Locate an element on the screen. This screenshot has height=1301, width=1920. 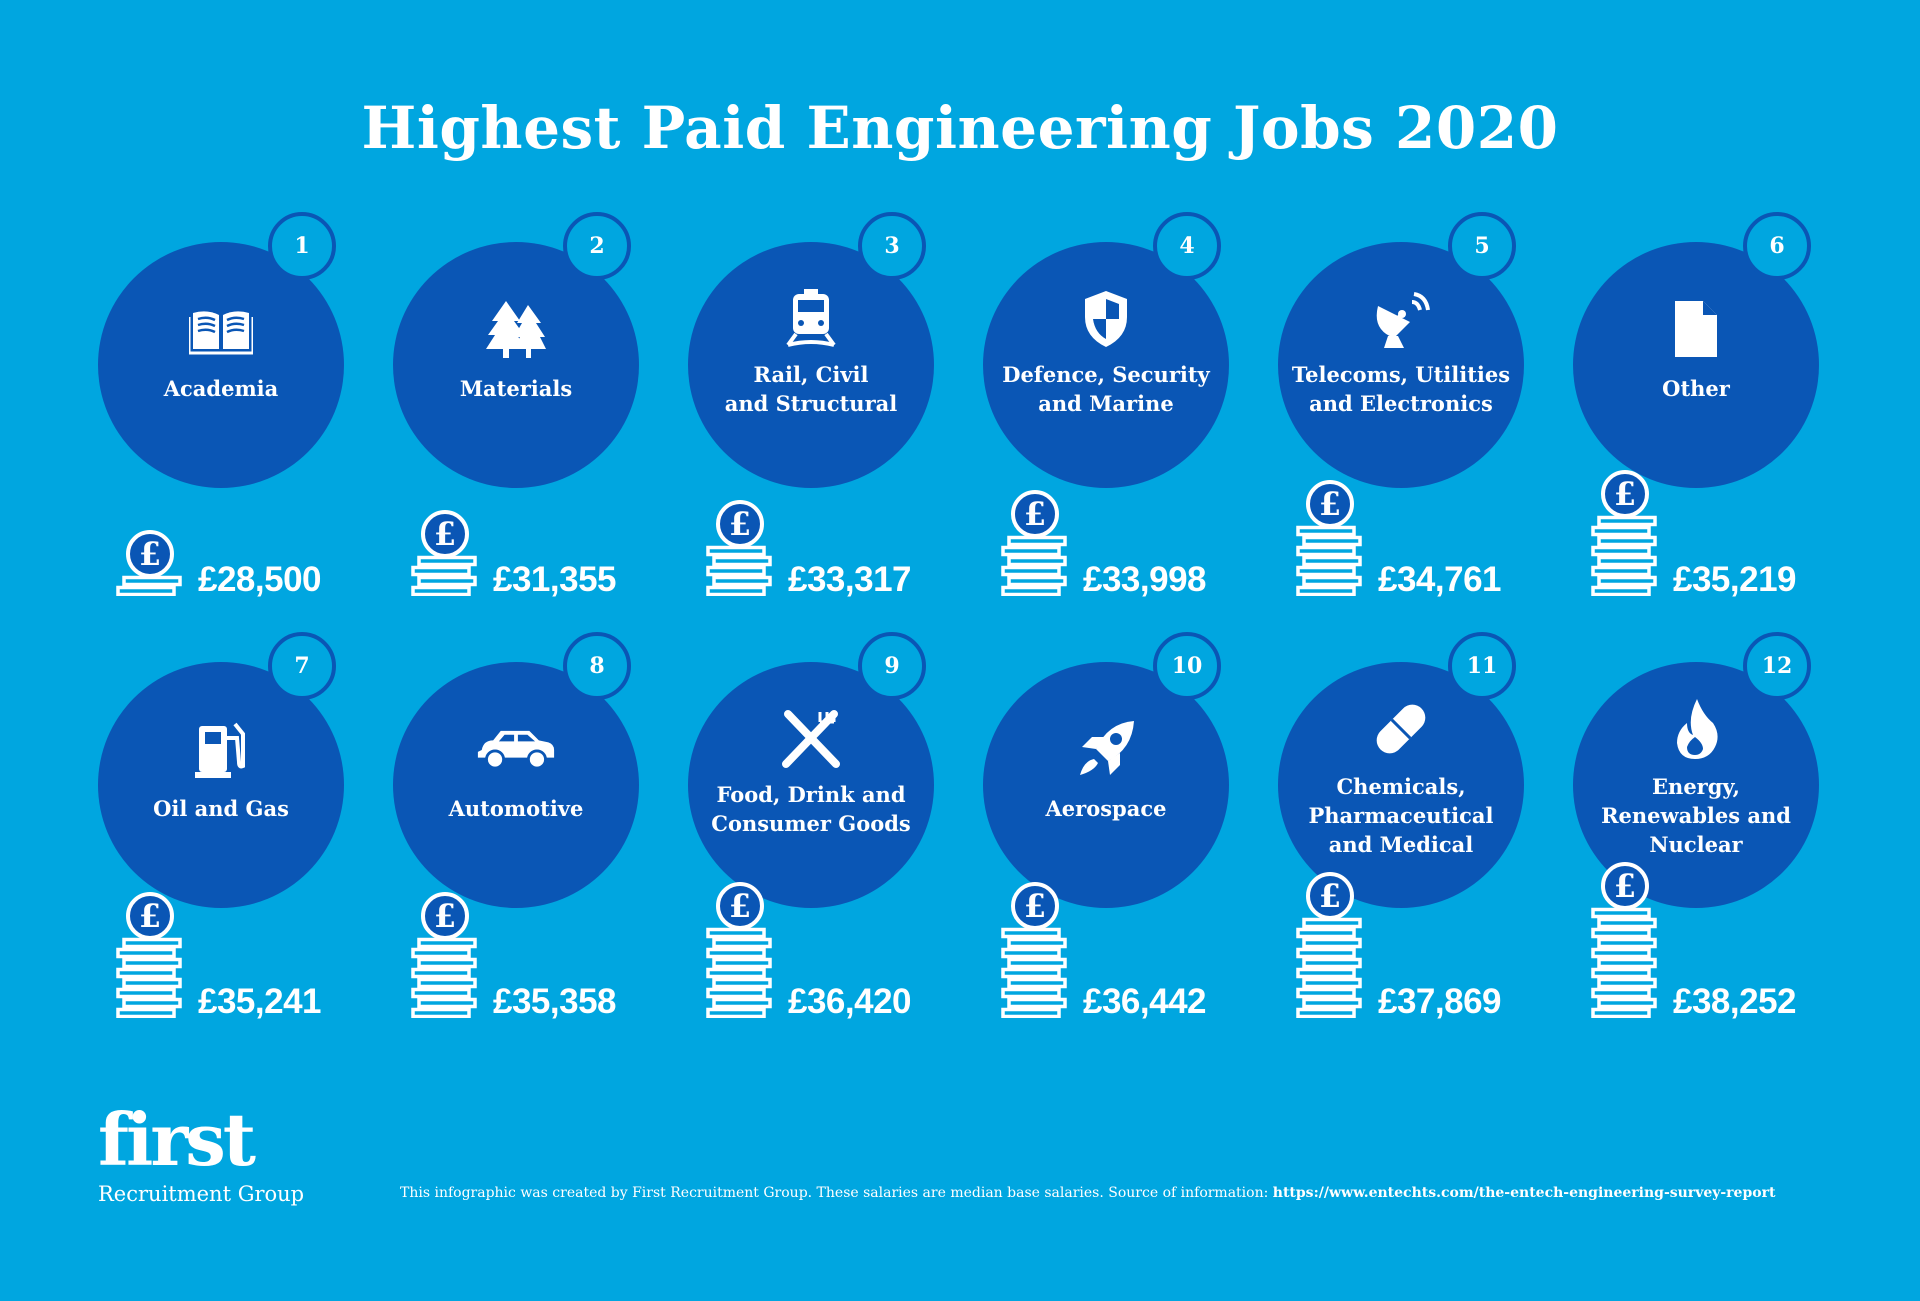
job-circle: Rail, Civil and Structural is located at coordinates (811, 365).